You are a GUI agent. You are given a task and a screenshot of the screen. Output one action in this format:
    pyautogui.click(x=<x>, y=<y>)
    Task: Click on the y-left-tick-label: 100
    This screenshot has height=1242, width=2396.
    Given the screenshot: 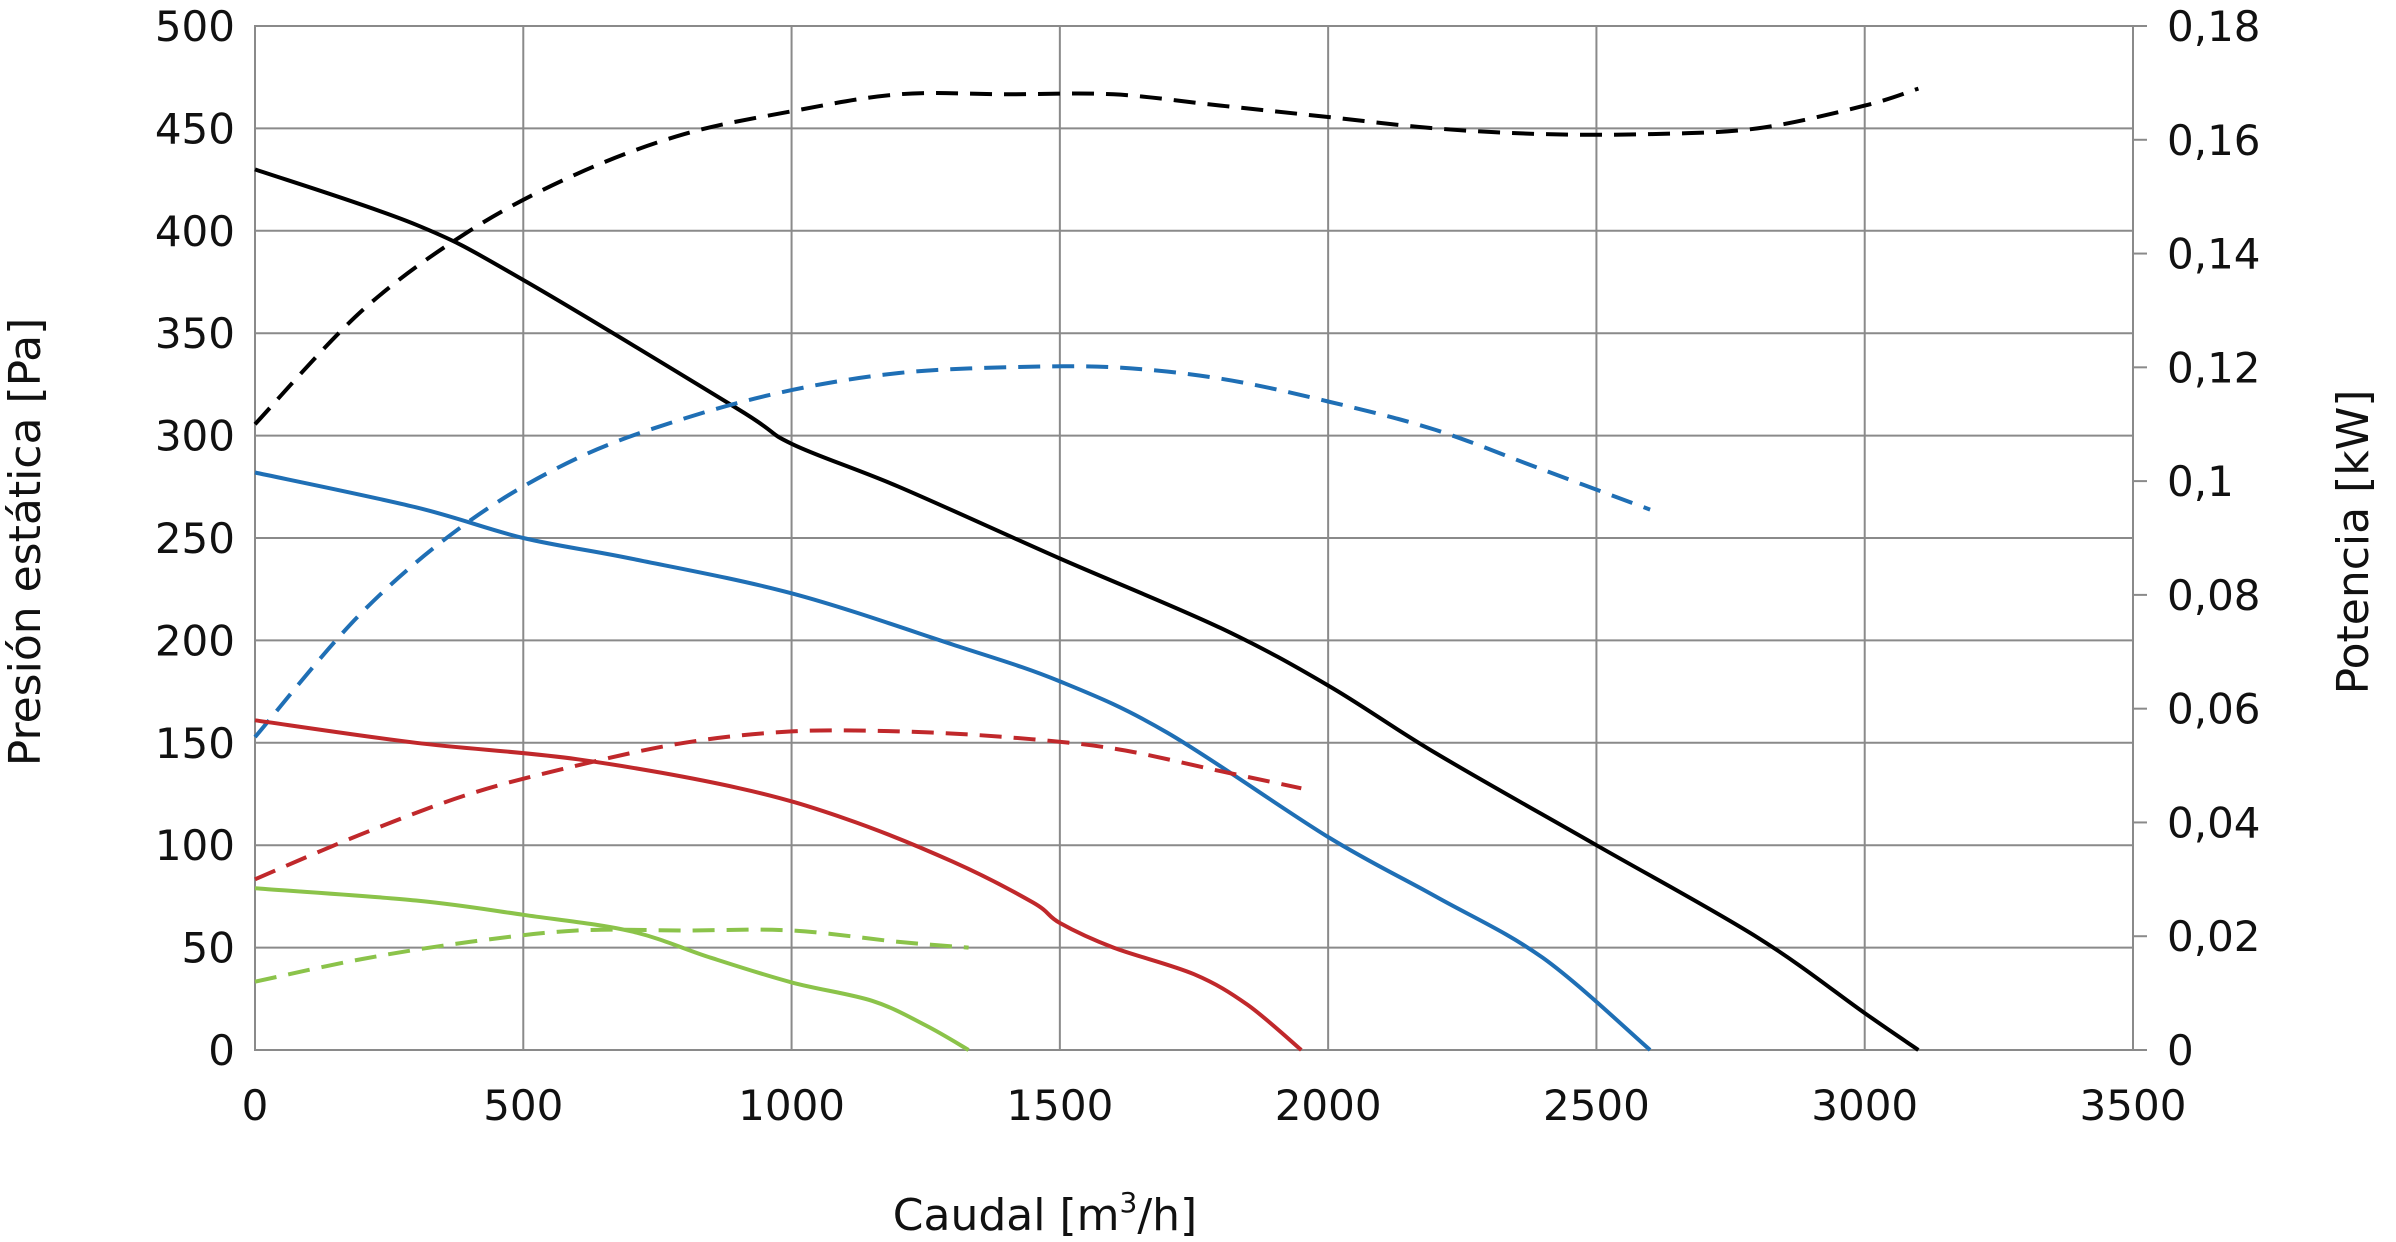 What is the action you would take?
    pyautogui.click(x=195, y=845)
    